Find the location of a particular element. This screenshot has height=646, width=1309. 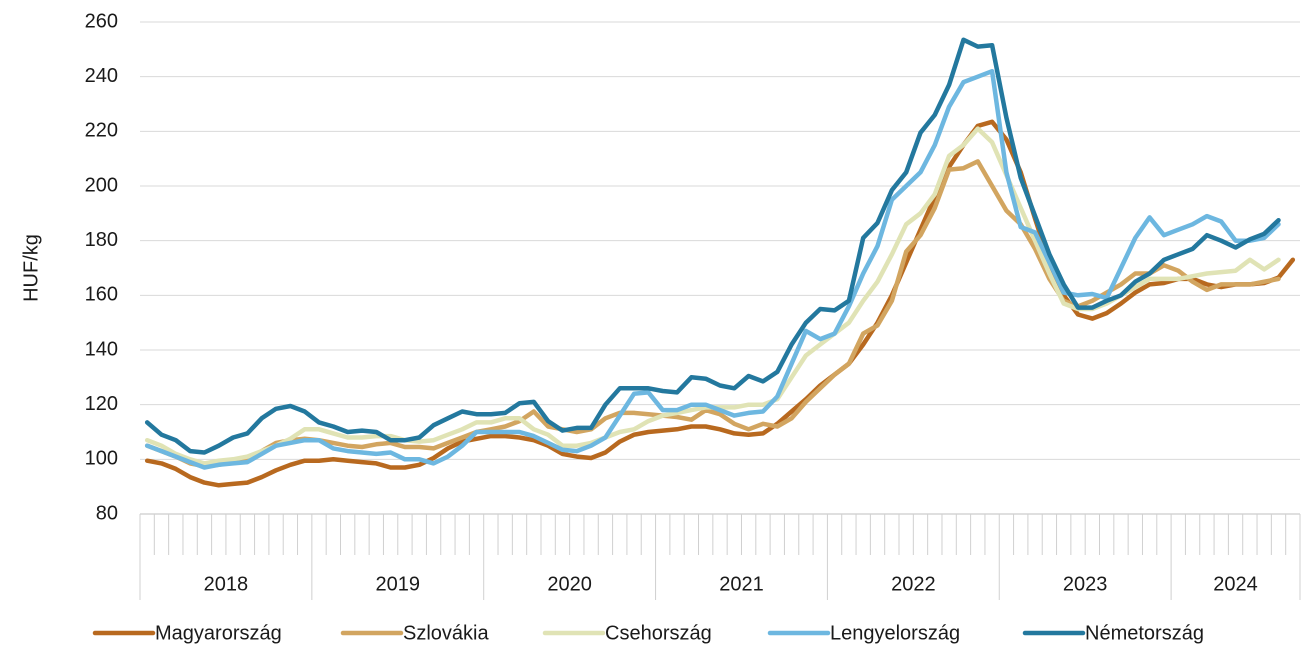

group-label: 2021 is located at coordinates (741, 584).